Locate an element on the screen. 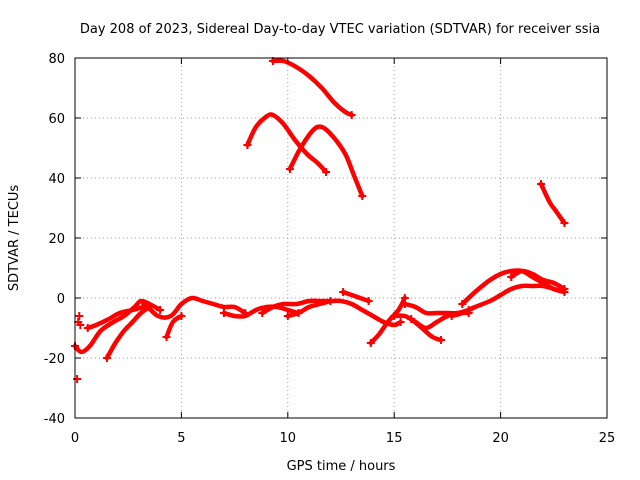  y-tick-label: 40 is located at coordinates (56, 179).